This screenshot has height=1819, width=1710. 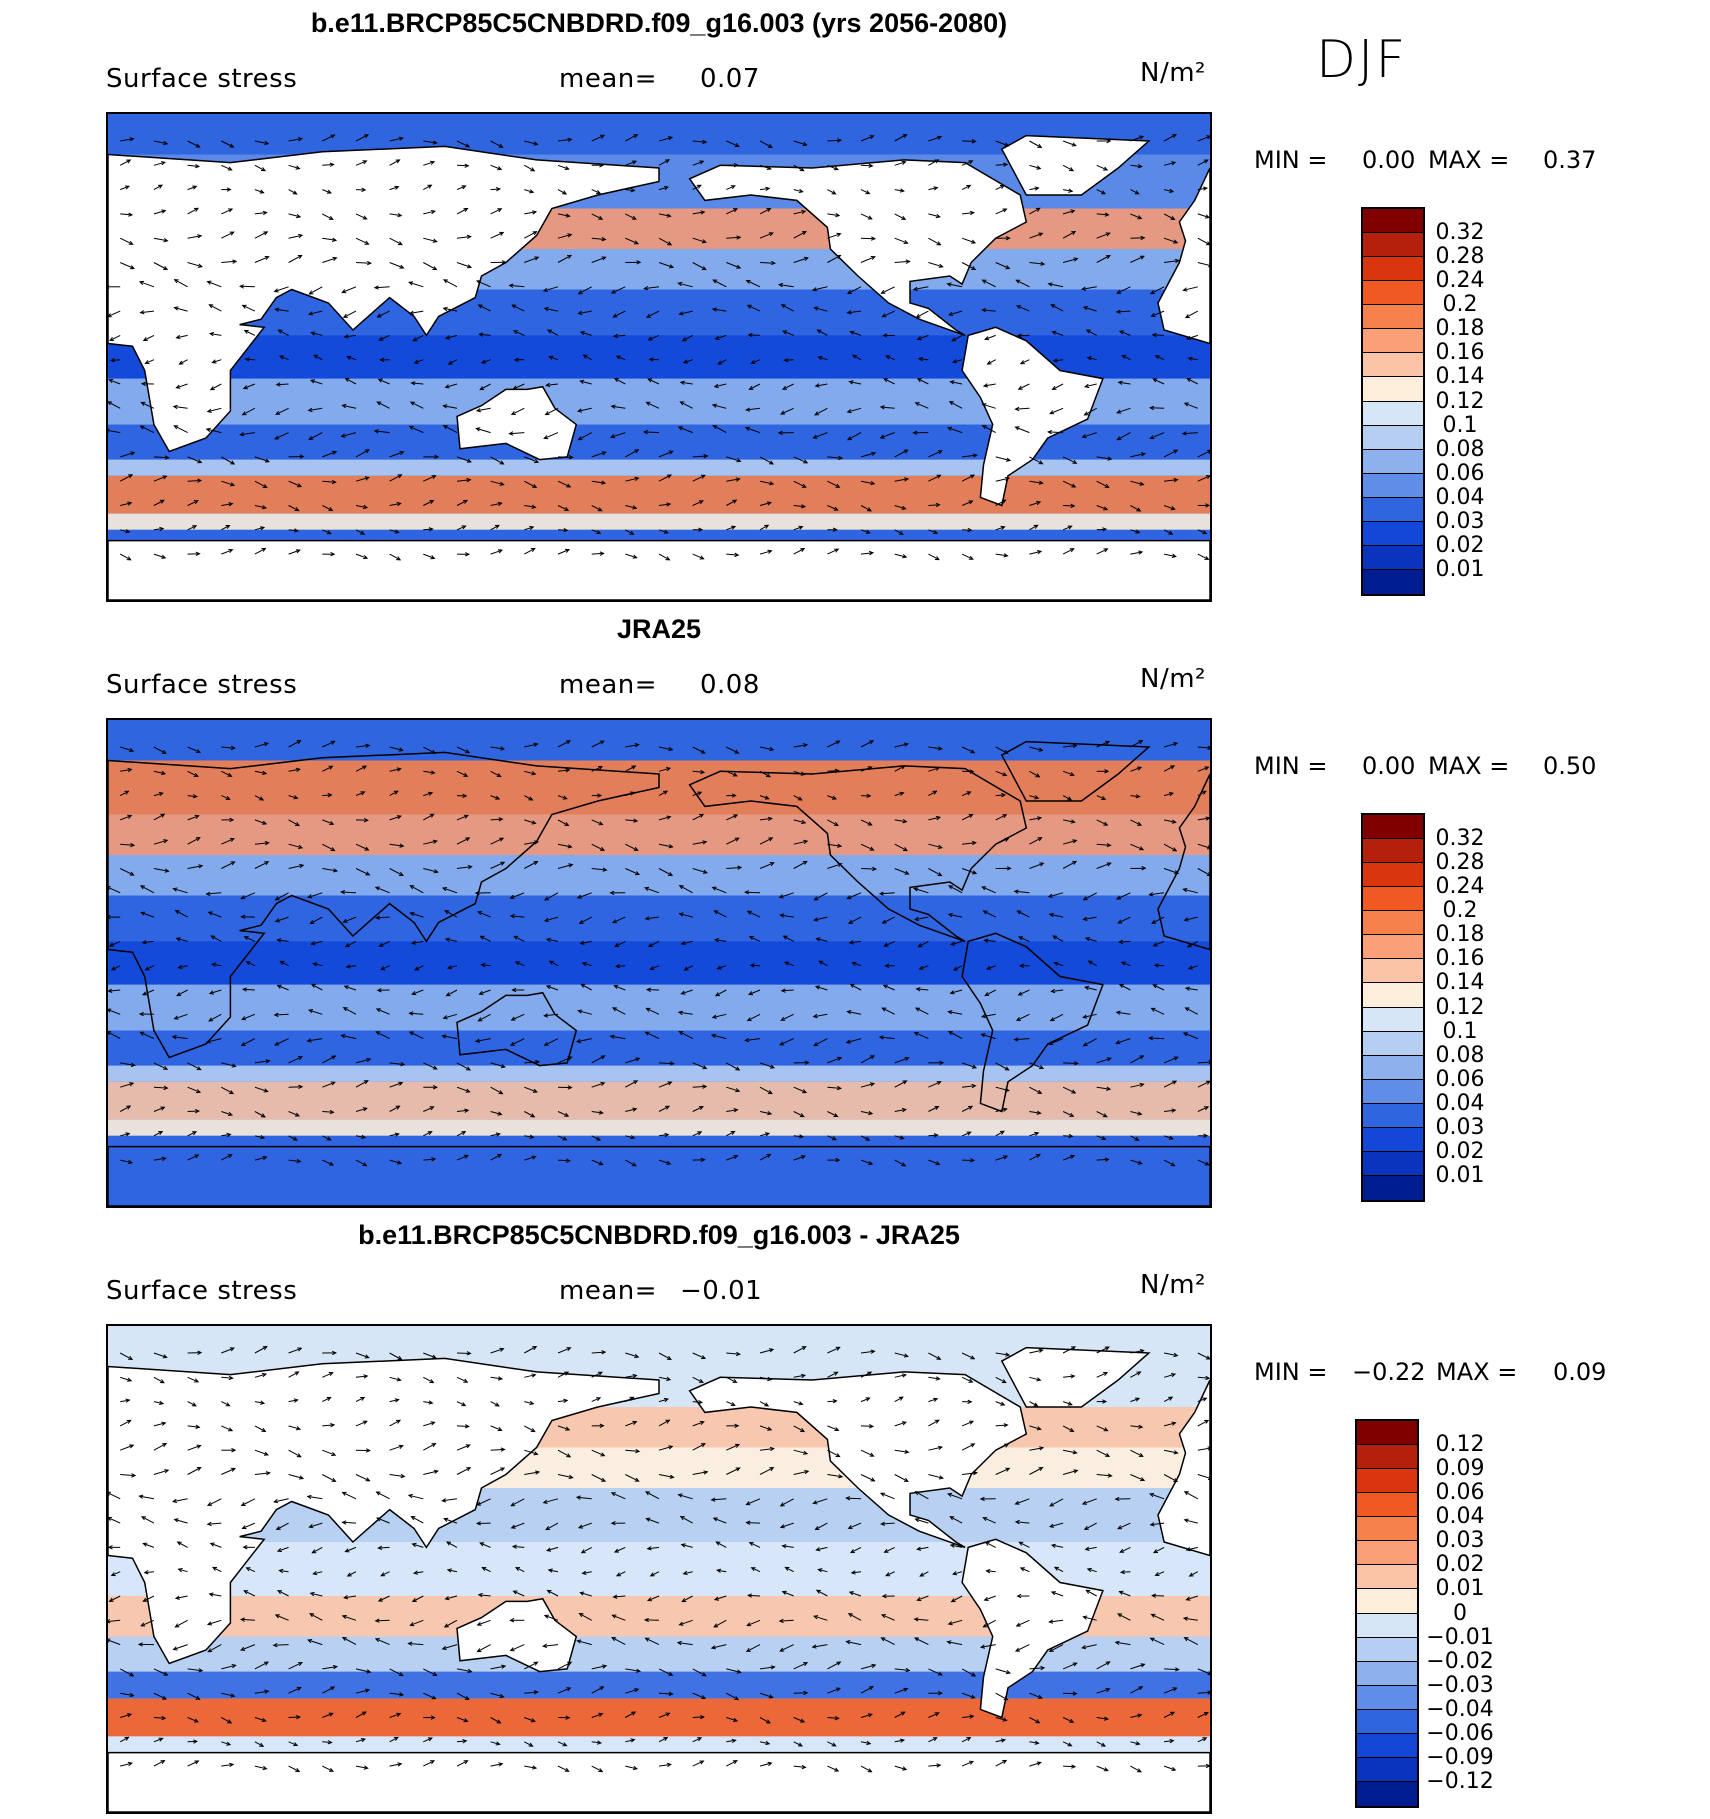 I want to click on colorbar-tick-label: 0.2, so click(x=1460, y=305).